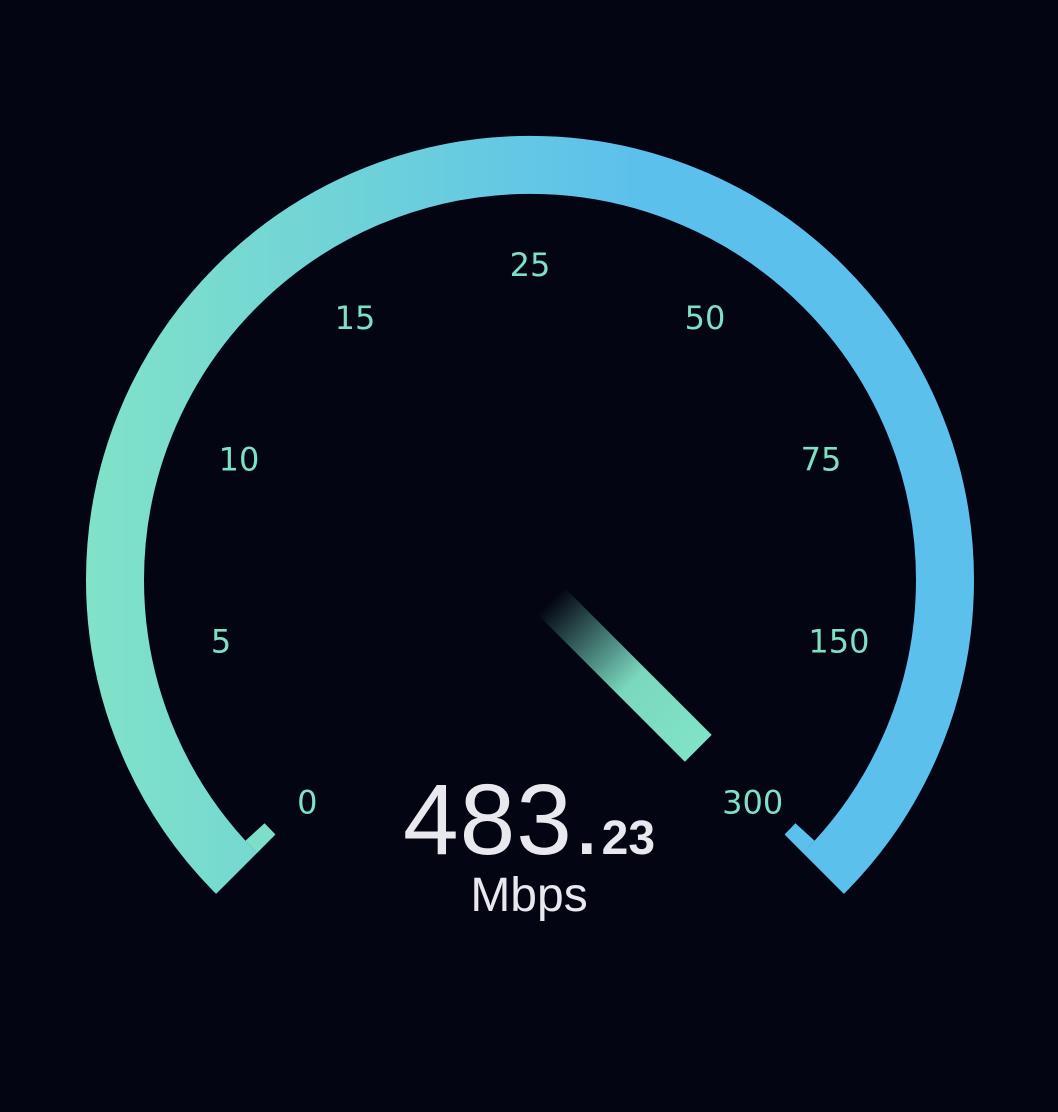  I want to click on speed-value-whole: 483., so click(502, 820).